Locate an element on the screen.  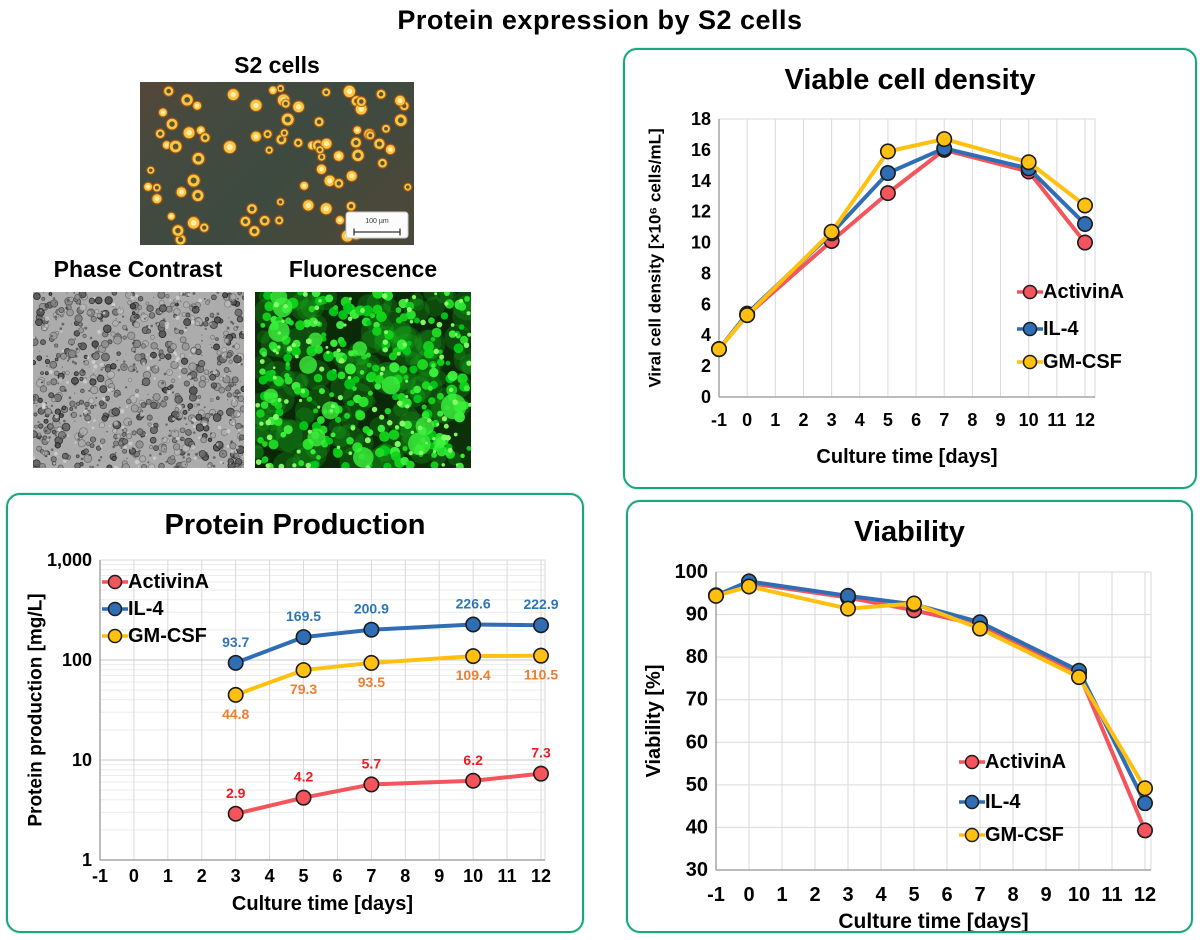
svg-text: 7.3 is located at coordinates (541, 753).